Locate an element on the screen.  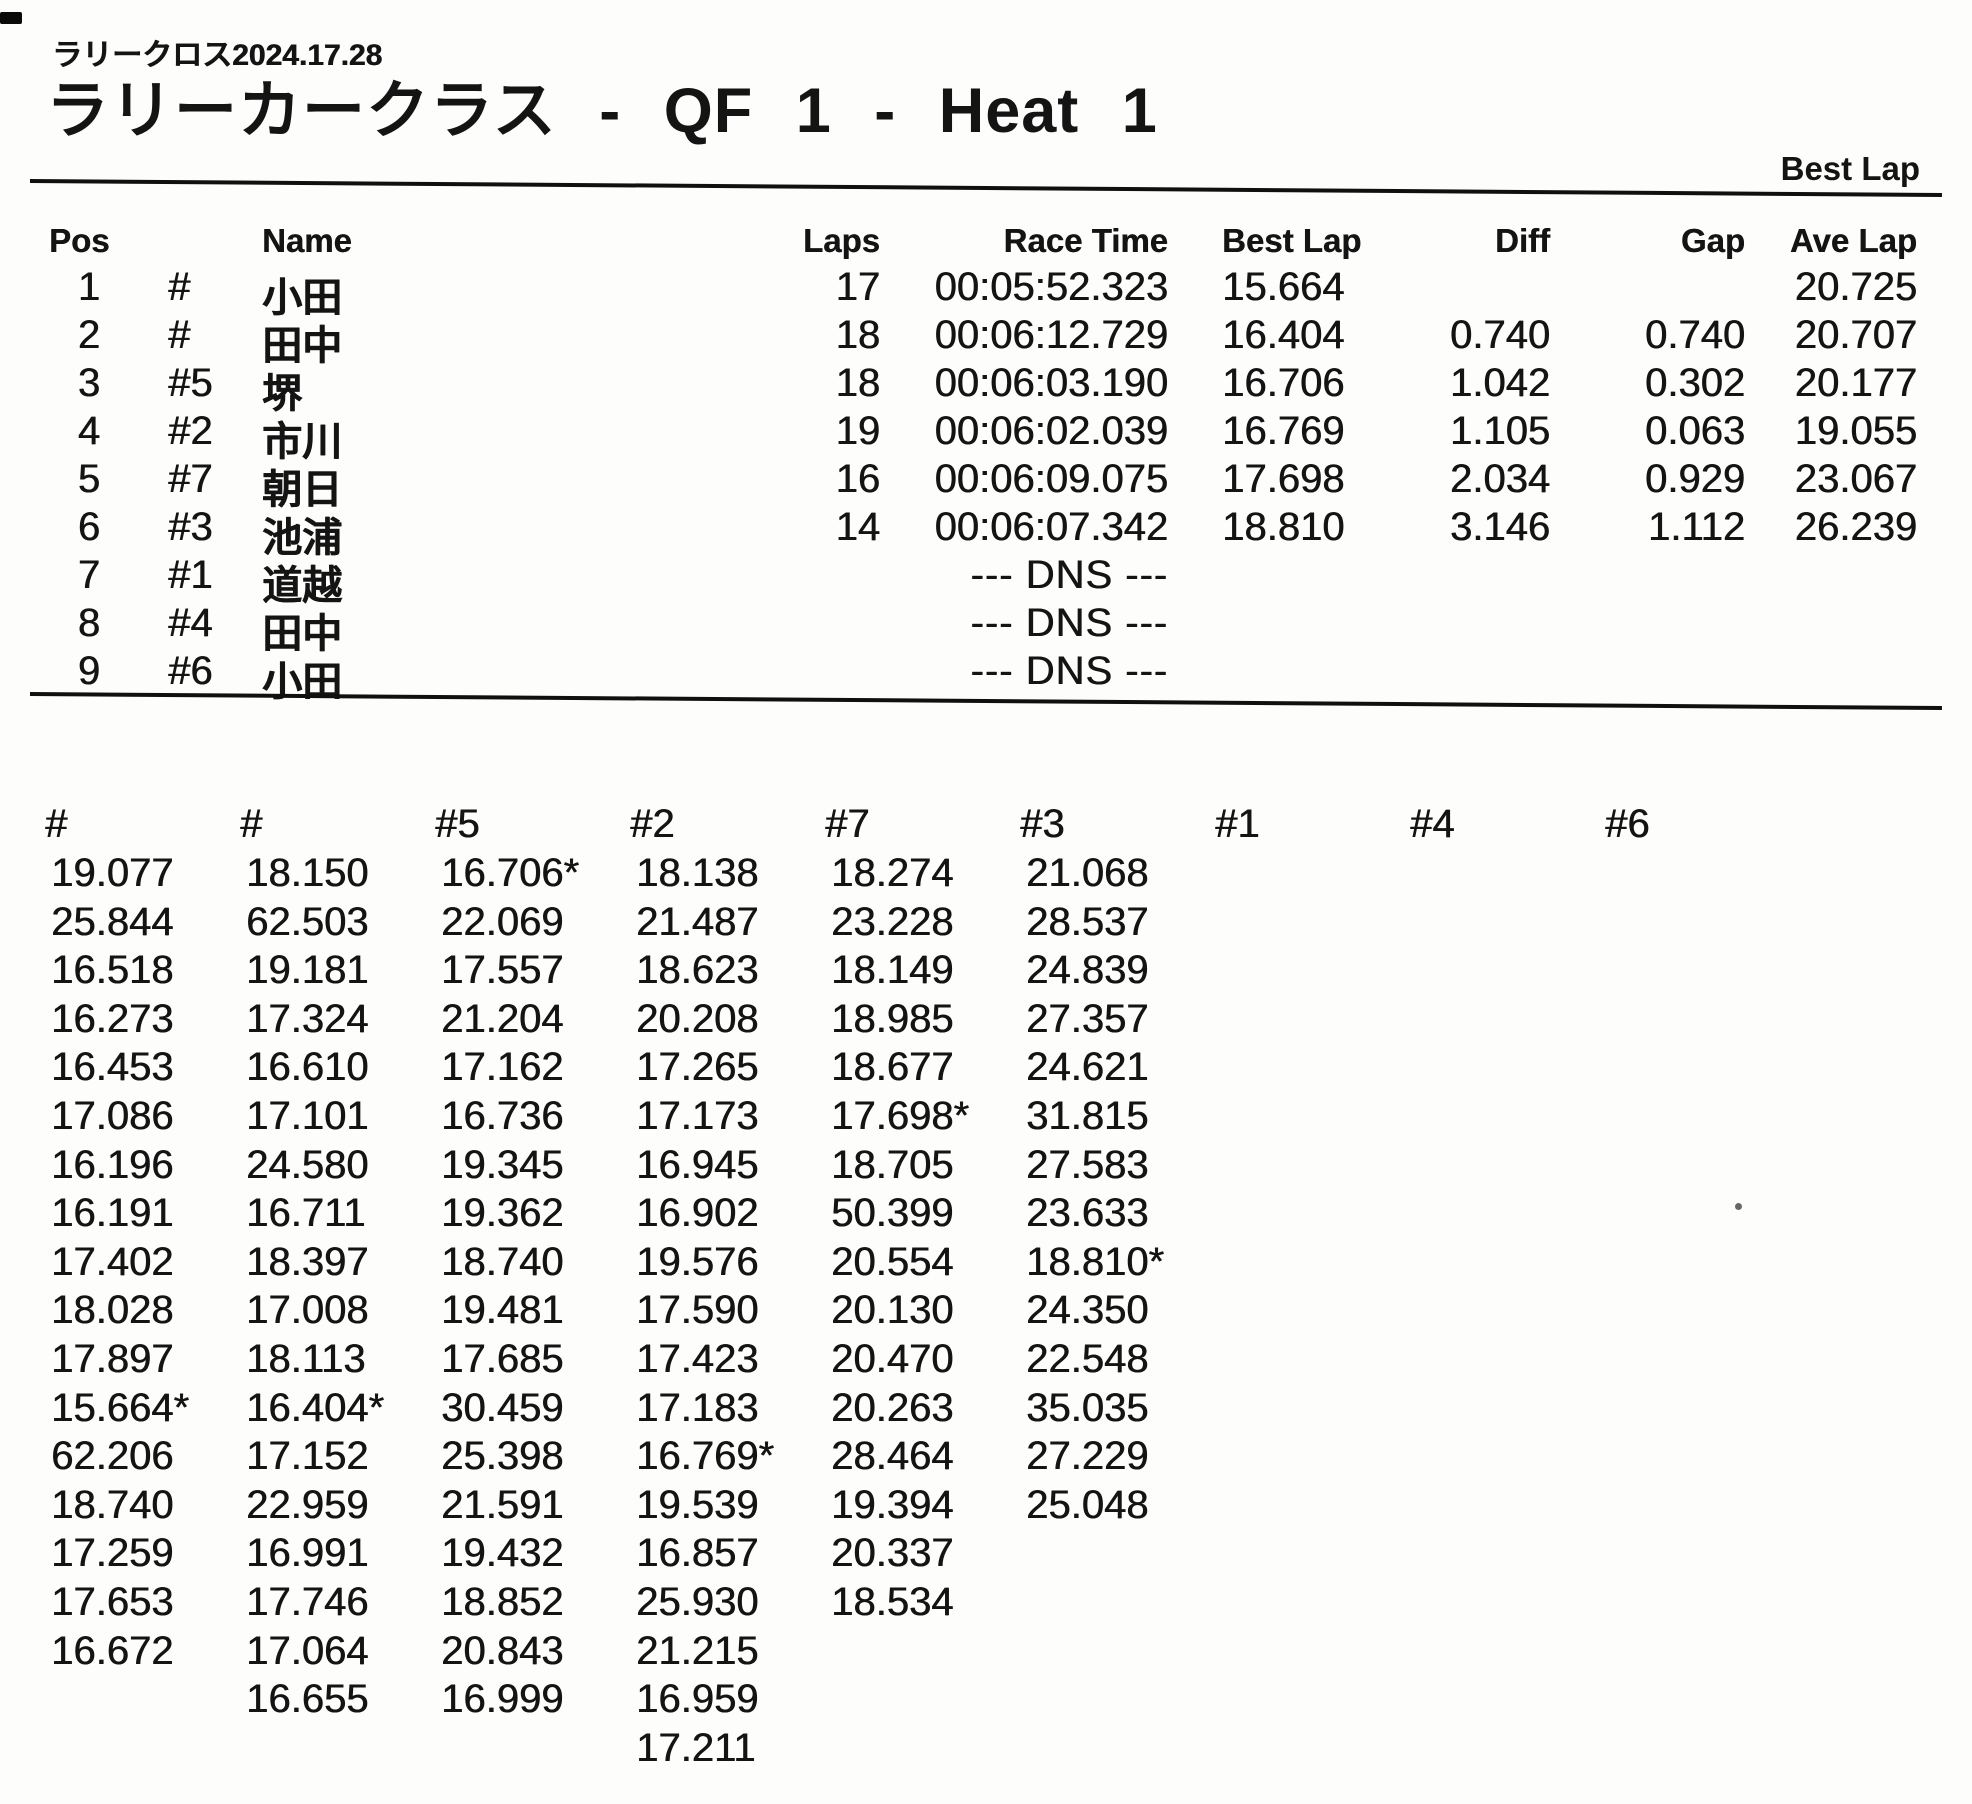
lap-time-cell: 24.839 is located at coordinates (1087, 970).